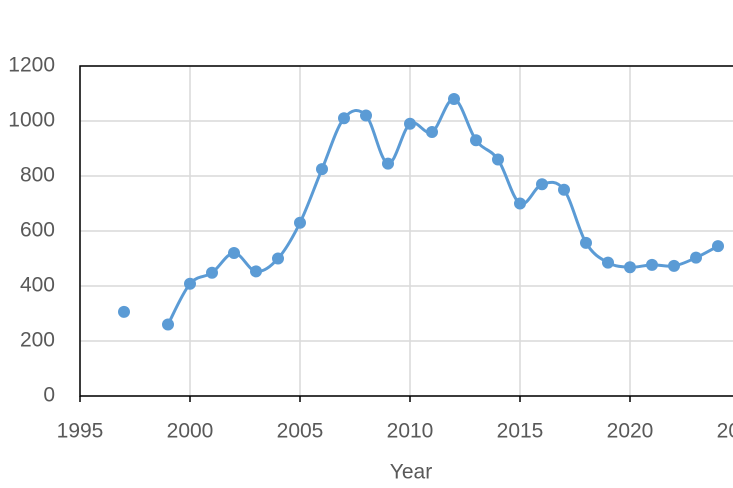 Image resolution: width=733 pixels, height=488 pixels. What do you see at coordinates (49, 395) in the screenshot?
I see `y-tick-label: 0` at bounding box center [49, 395].